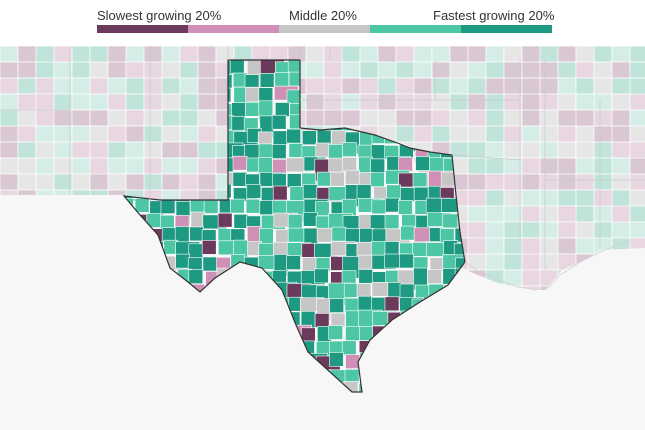 This screenshot has width=645, height=430. Describe the element at coordinates (415, 29) in the screenshot. I see `legend-swatch-fast` at that location.